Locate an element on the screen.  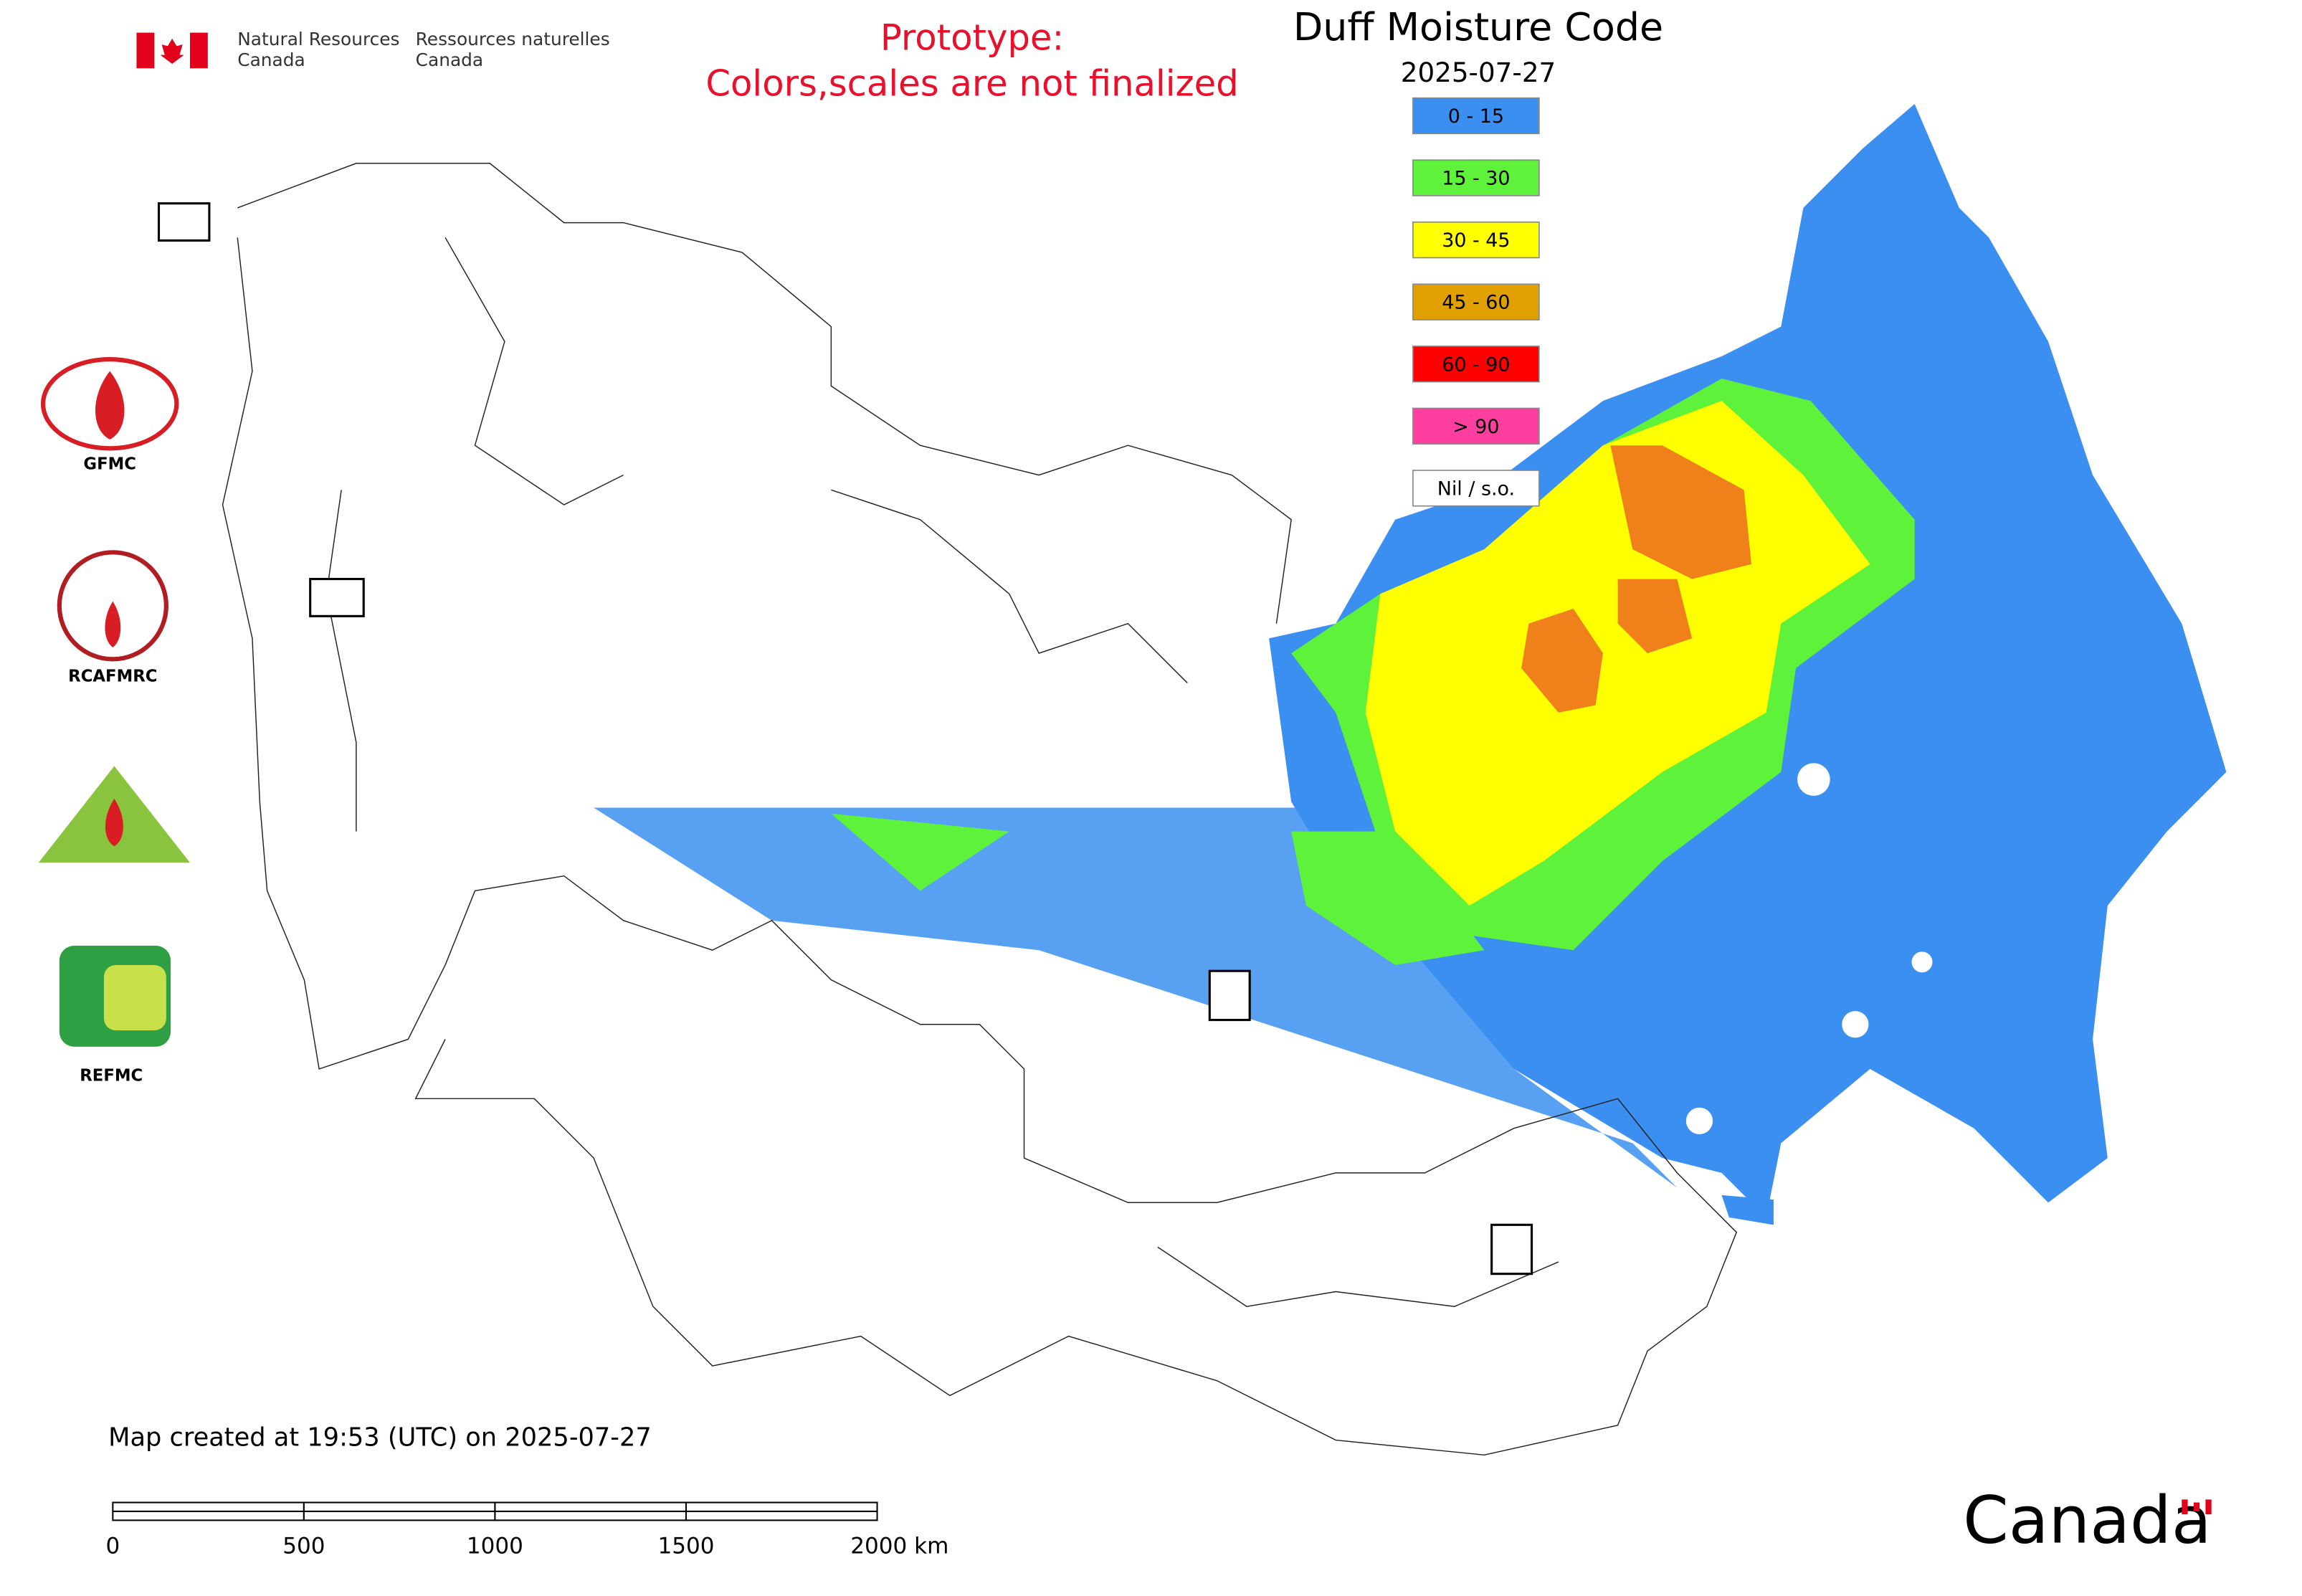
legend-label: 60 - 90 is located at coordinates (1476, 364).